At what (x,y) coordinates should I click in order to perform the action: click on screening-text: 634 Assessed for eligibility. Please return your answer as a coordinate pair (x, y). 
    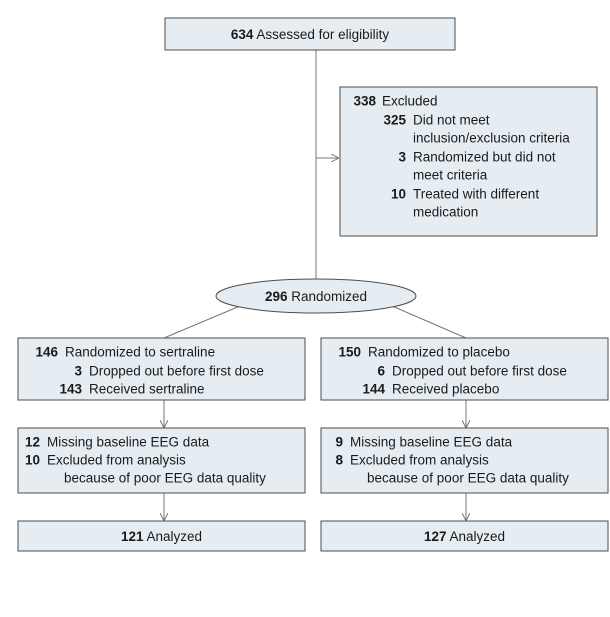
    Looking at the image, I should click on (310, 34).